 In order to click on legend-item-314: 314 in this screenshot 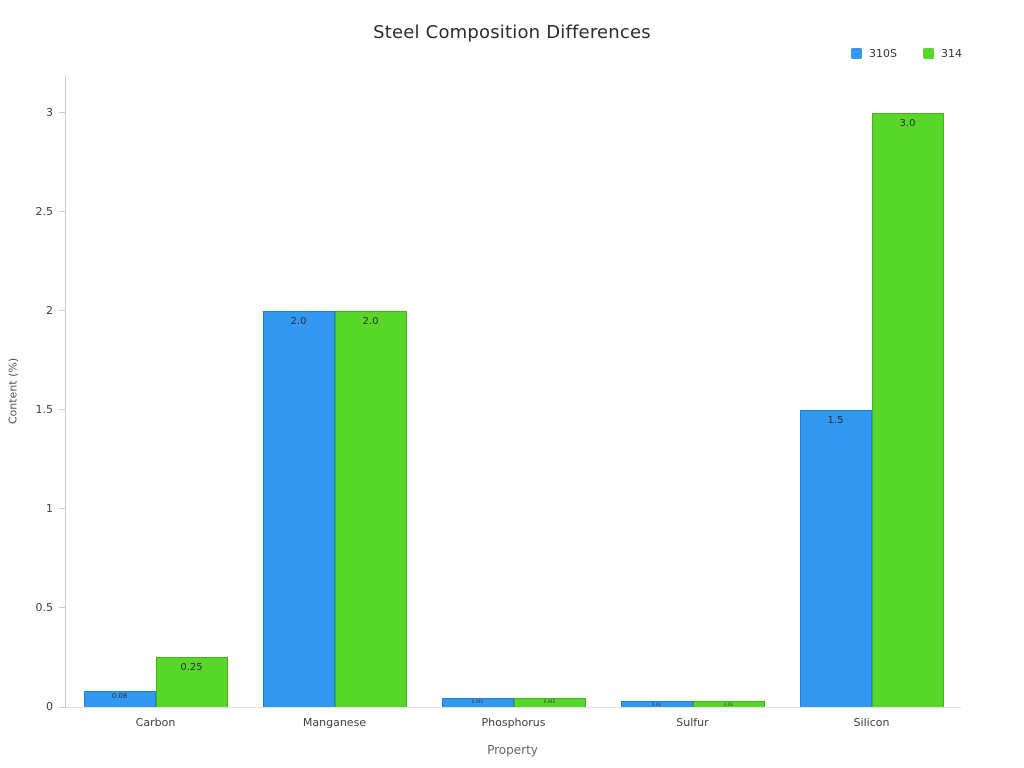, I will do `click(942, 53)`.